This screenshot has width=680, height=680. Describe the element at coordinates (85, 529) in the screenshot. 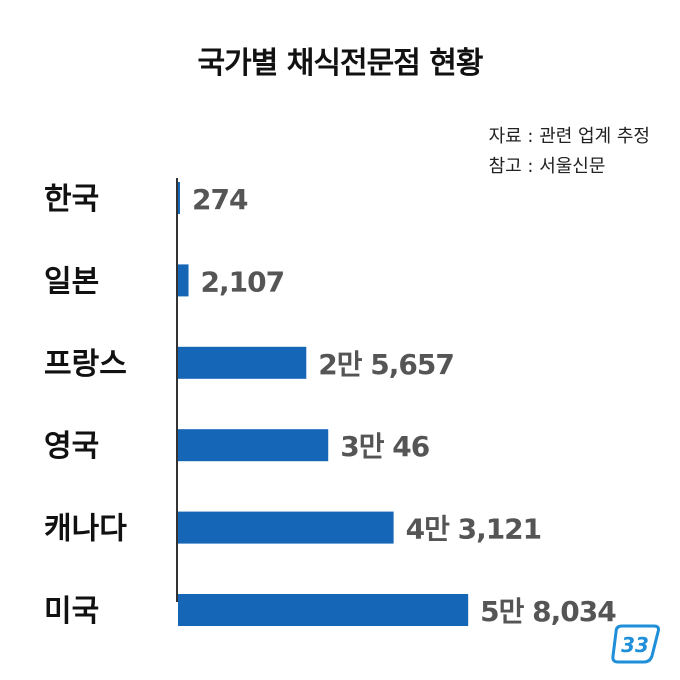

I see `category-label: 캐나다` at that location.